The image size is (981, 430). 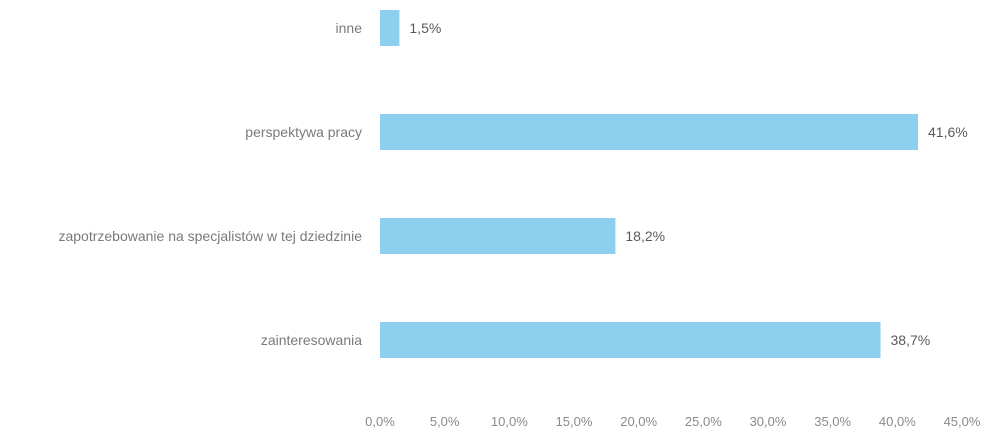 I want to click on x-tick-label: 45,0%, so click(x=962, y=421).